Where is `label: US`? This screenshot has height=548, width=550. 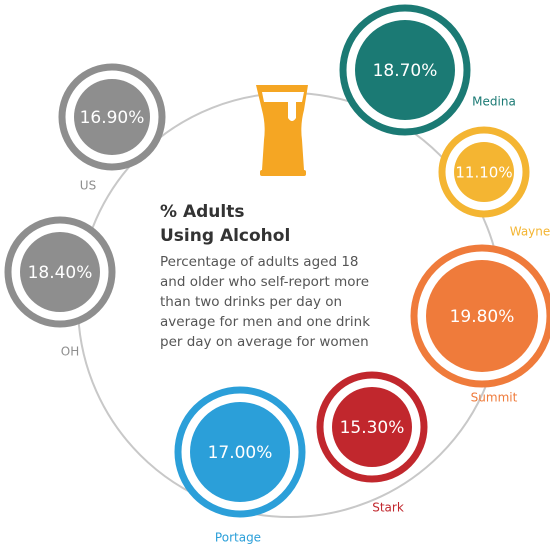 label: US is located at coordinates (88, 186).